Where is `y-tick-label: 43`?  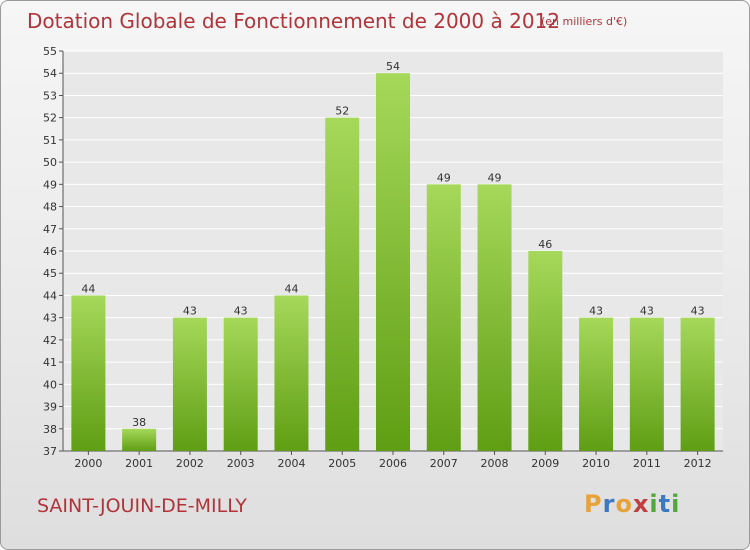
y-tick-label: 43 is located at coordinates (50, 318).